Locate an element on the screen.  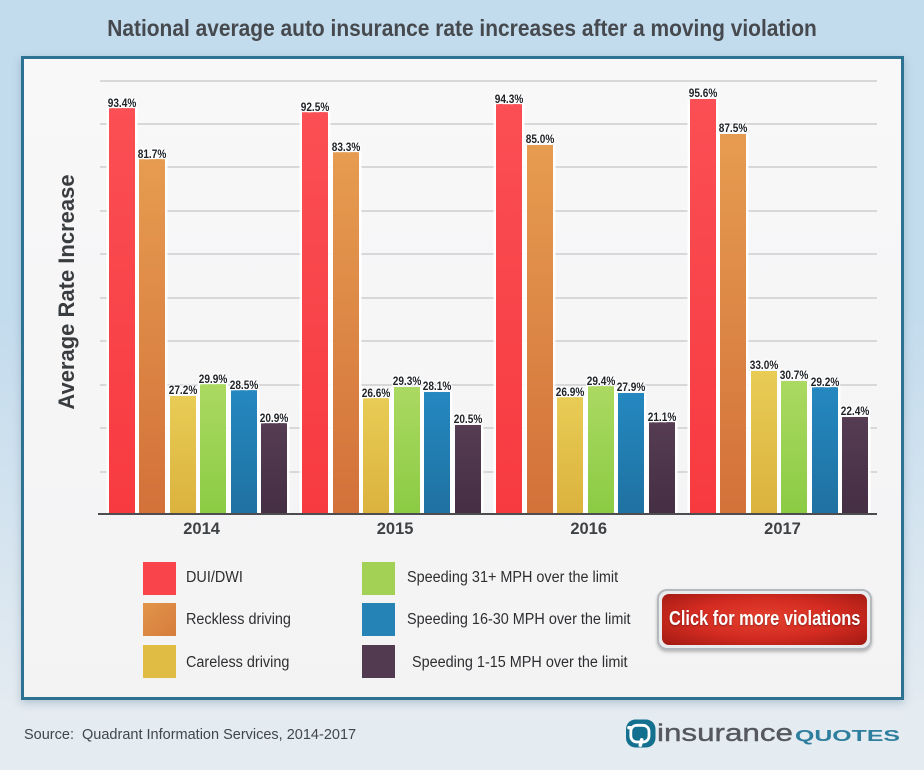
svg-text: QUOTES is located at coordinates (848, 736).